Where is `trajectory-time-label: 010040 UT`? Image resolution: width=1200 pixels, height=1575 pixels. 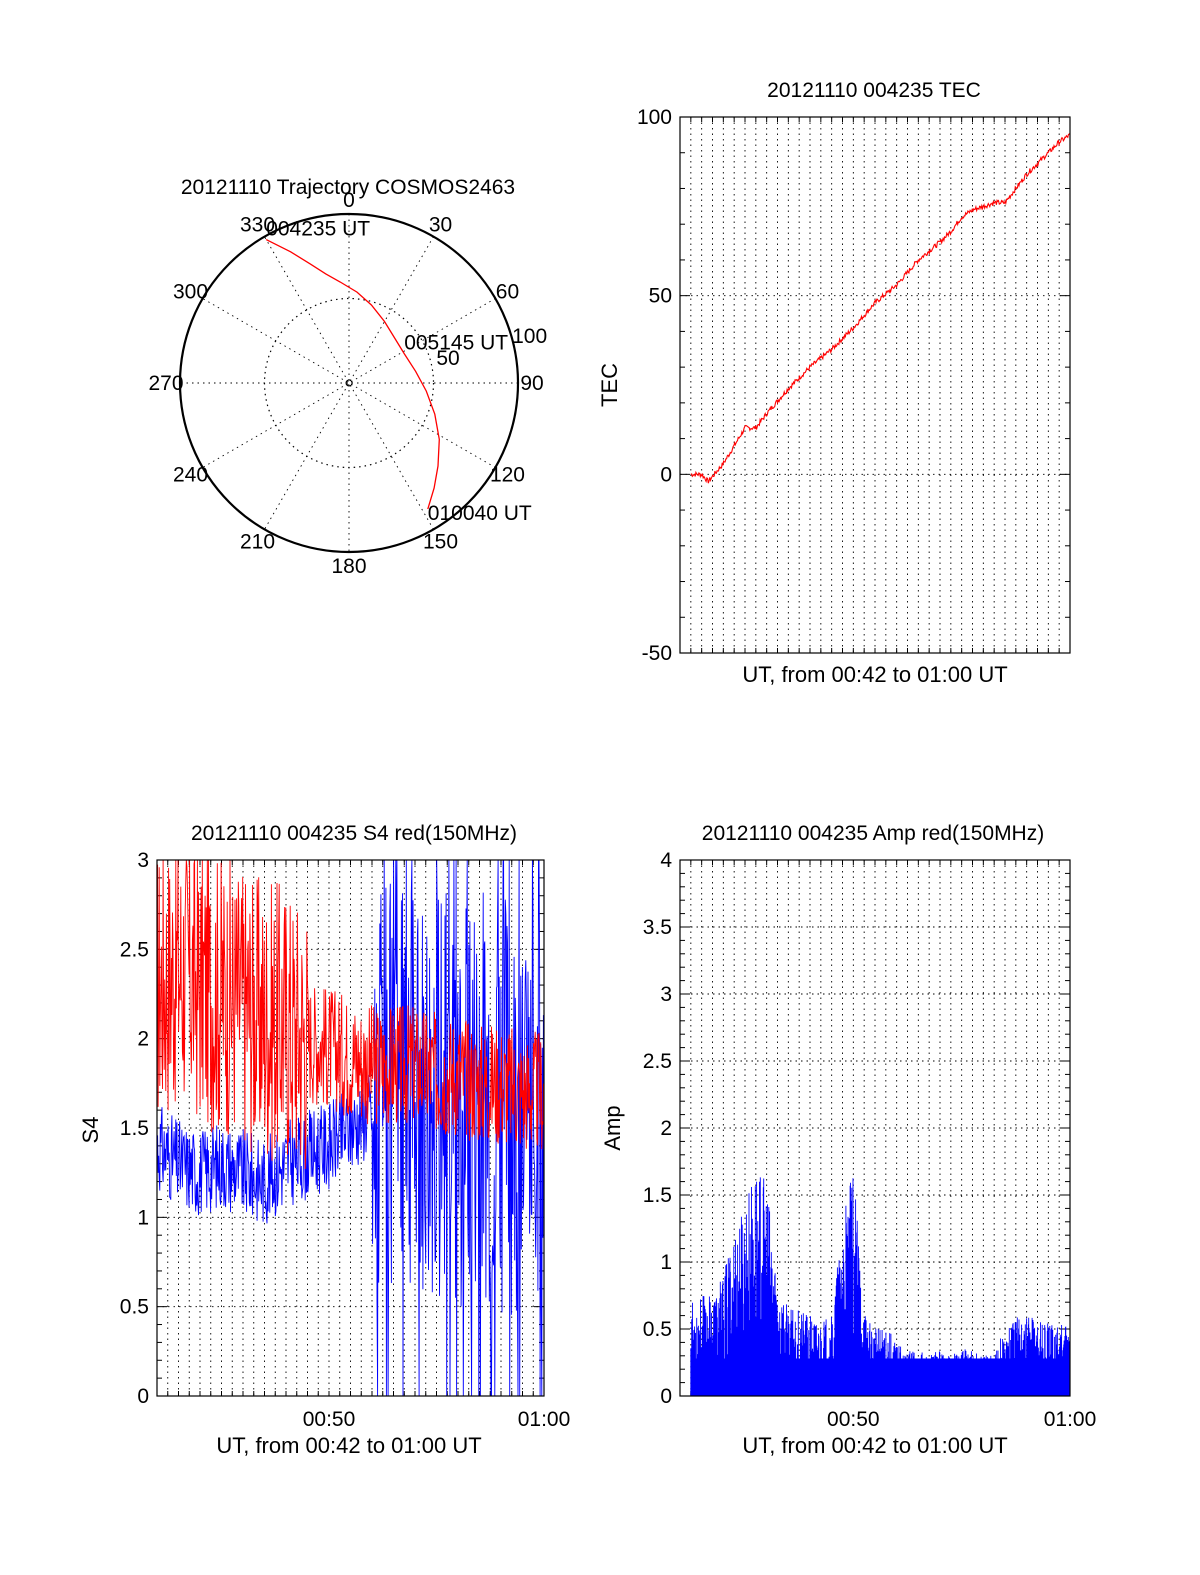
trajectory-time-label: 010040 UT is located at coordinates (480, 513).